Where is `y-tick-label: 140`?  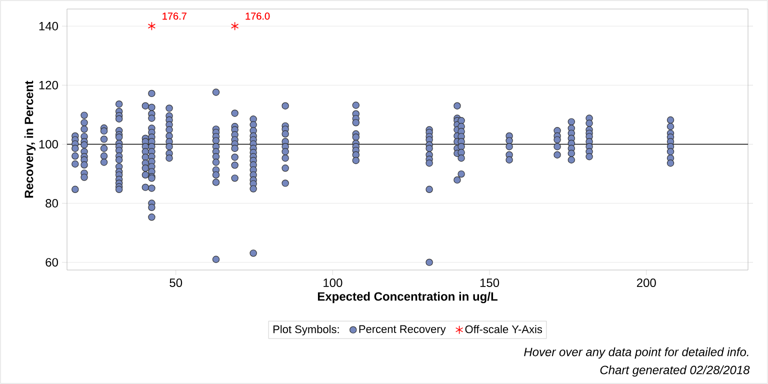
y-tick-label: 140 is located at coordinates (48, 26).